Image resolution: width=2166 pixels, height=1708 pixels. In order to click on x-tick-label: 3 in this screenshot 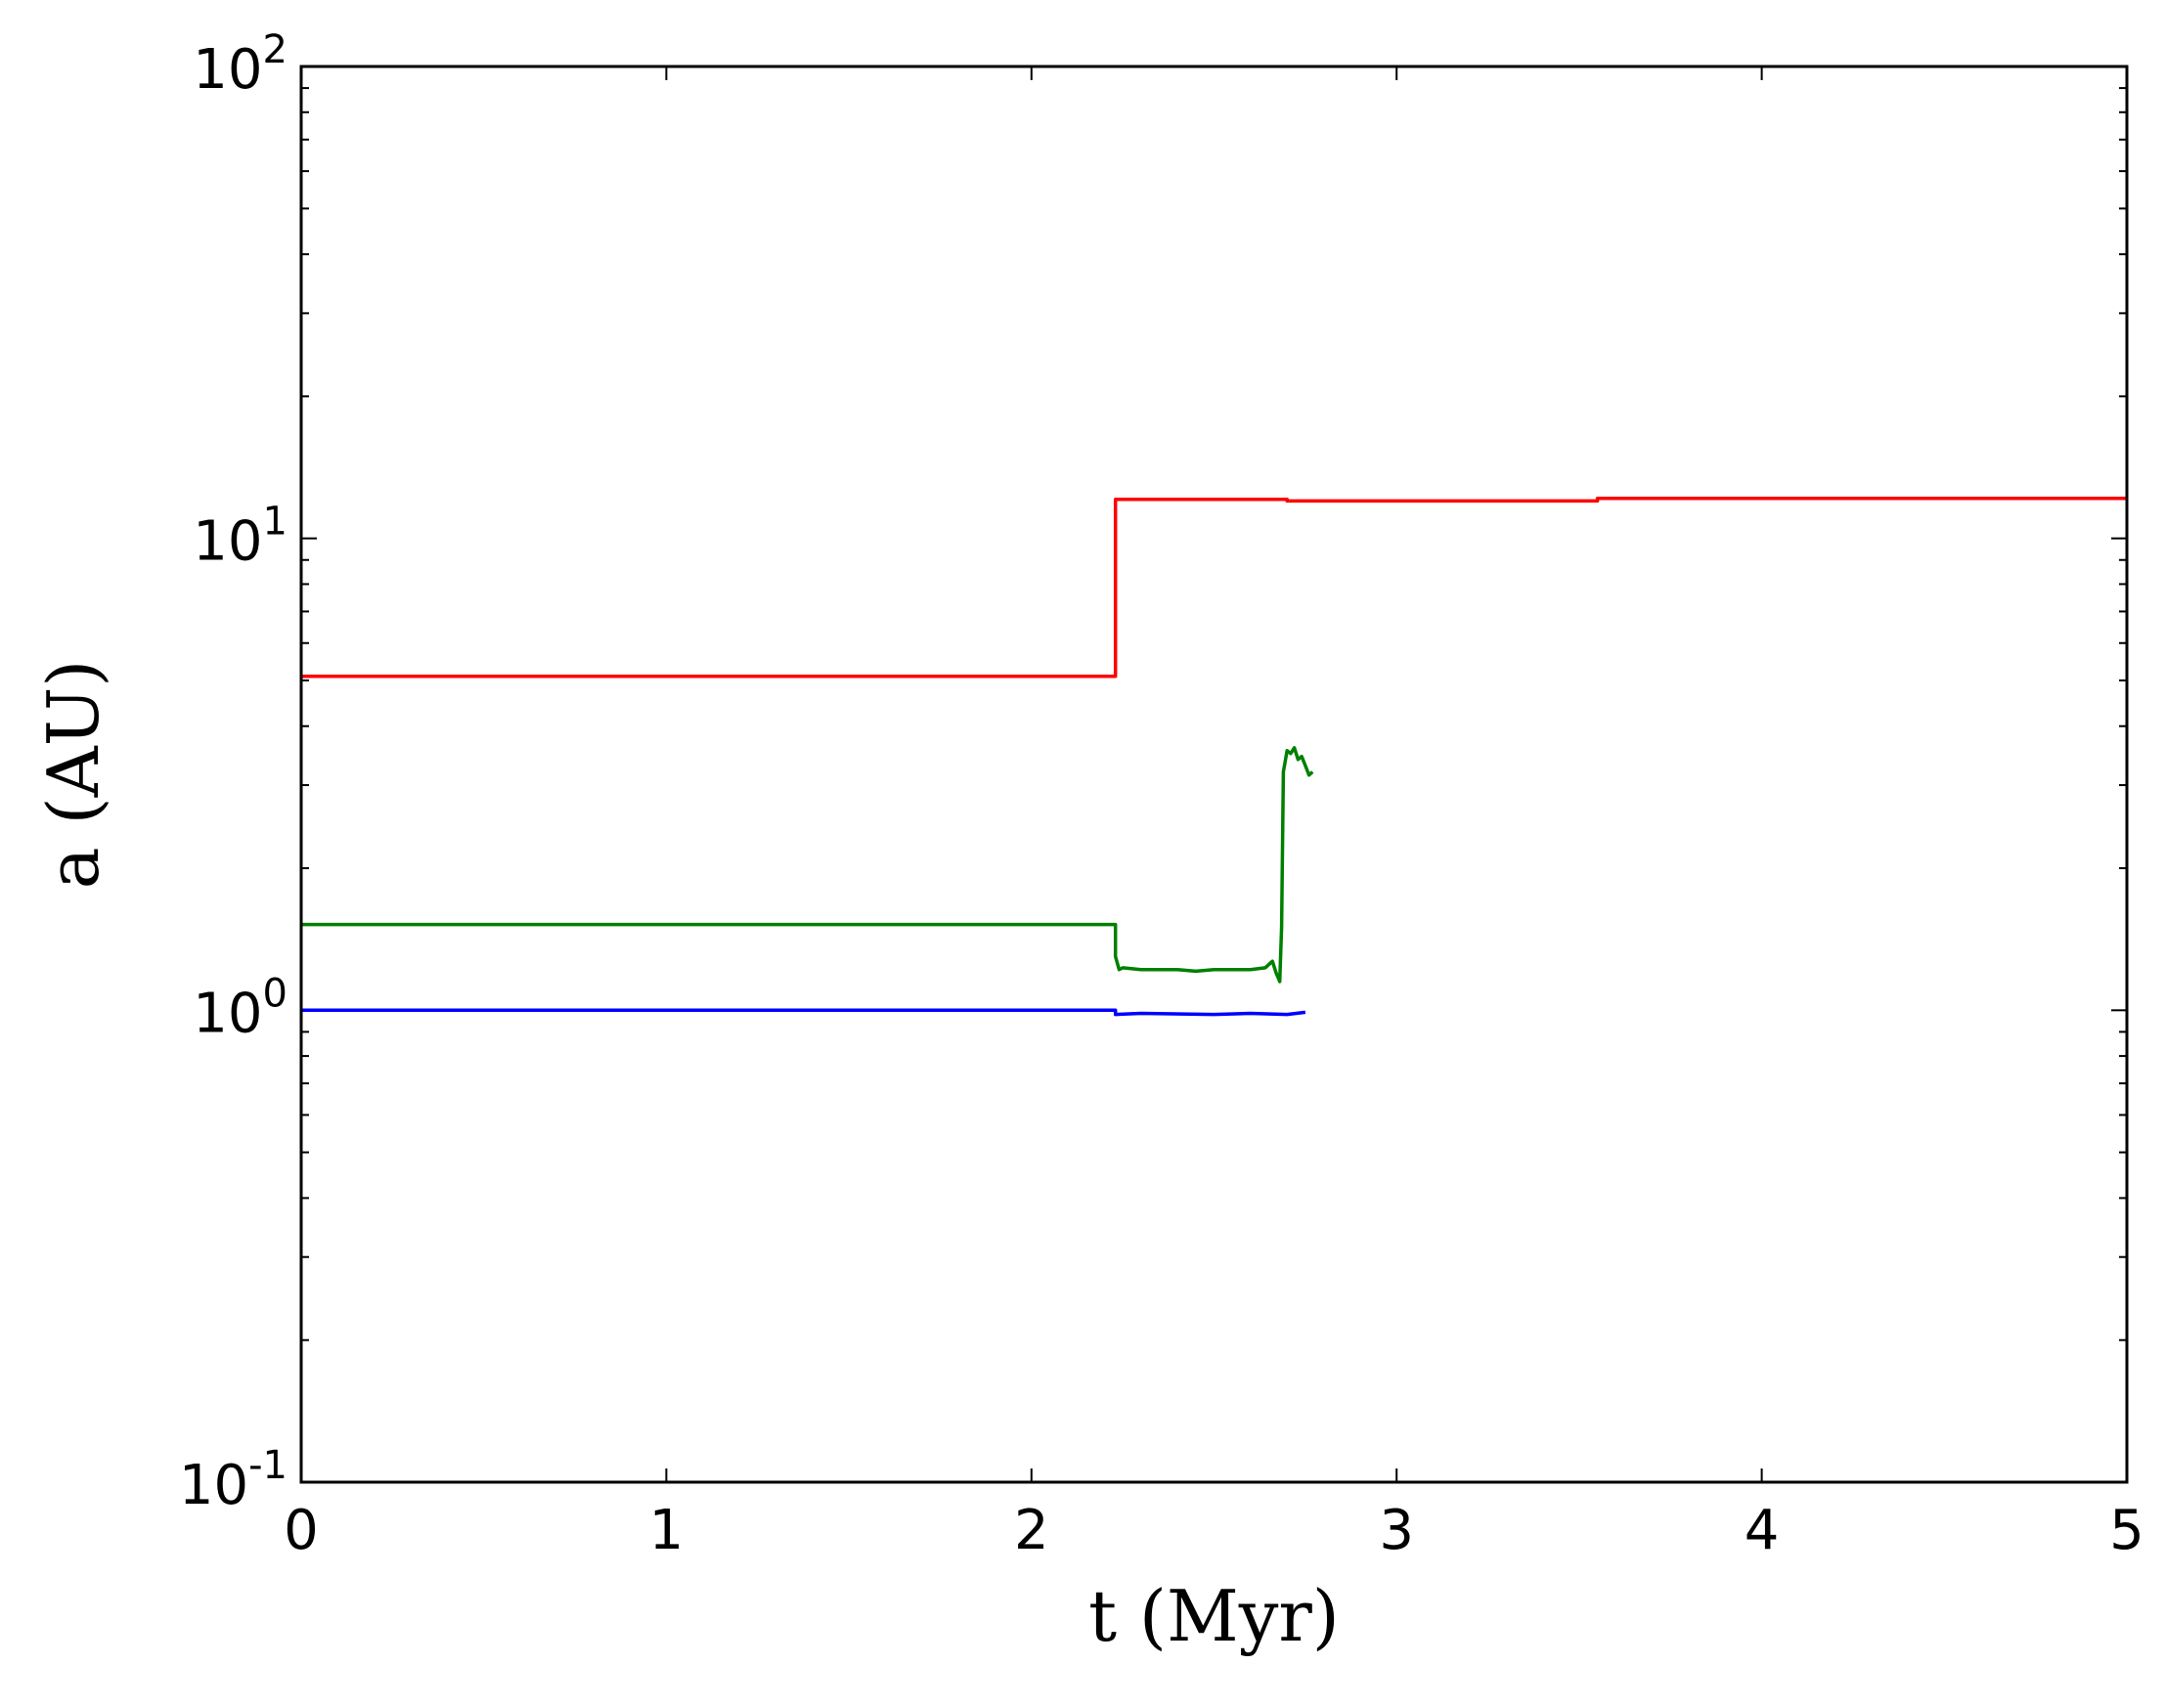, I will do `click(1396, 1530)`.